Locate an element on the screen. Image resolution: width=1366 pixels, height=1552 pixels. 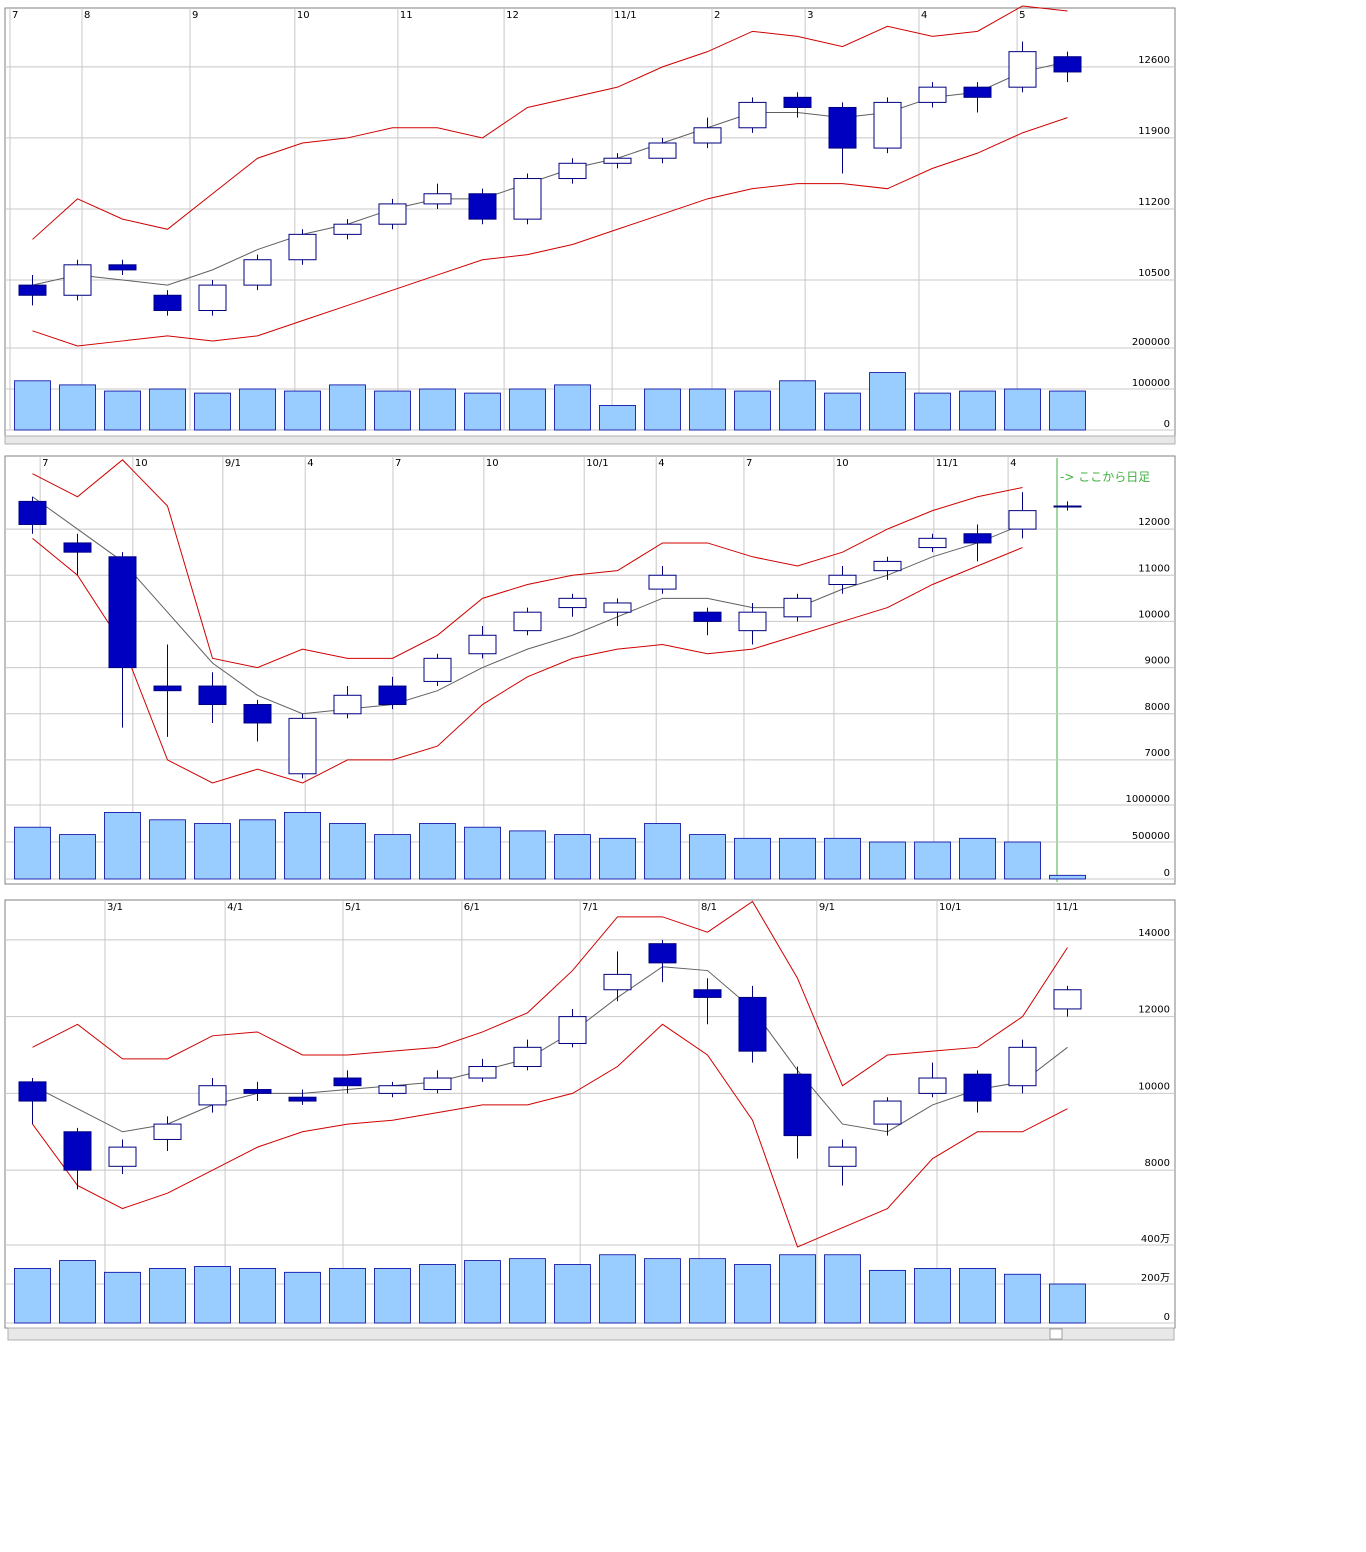
x-tick-label: 5/1 is located at coordinates (353, 907).